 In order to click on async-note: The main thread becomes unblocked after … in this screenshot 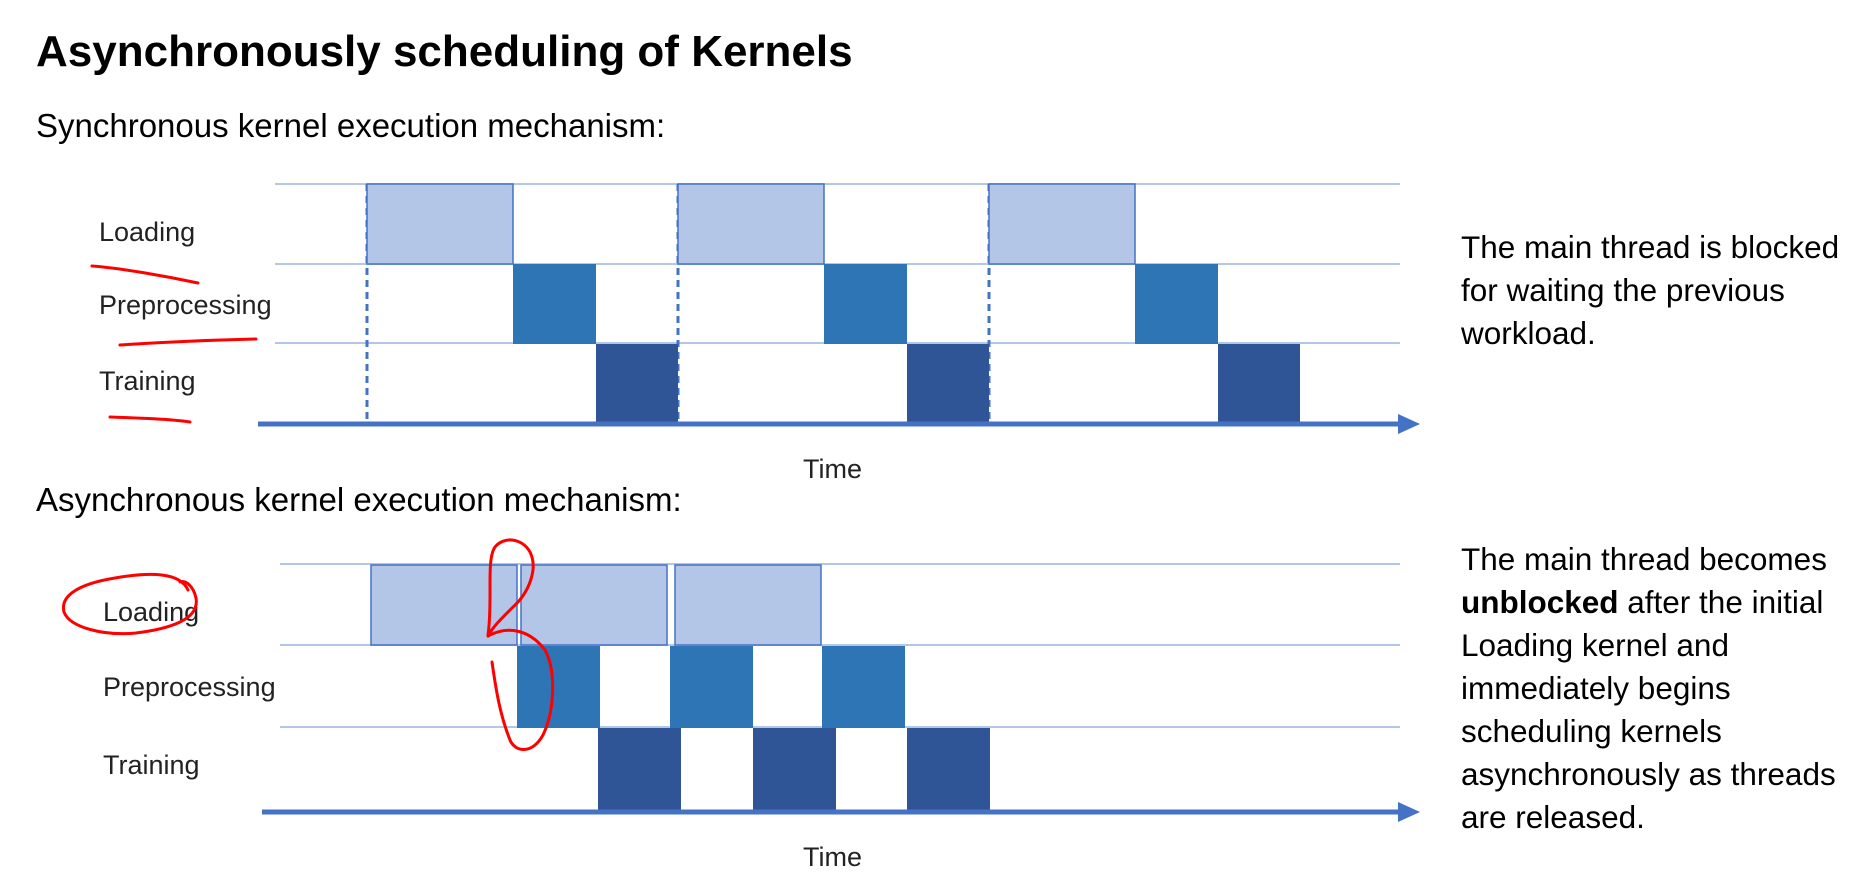, I will do `click(1658, 688)`.